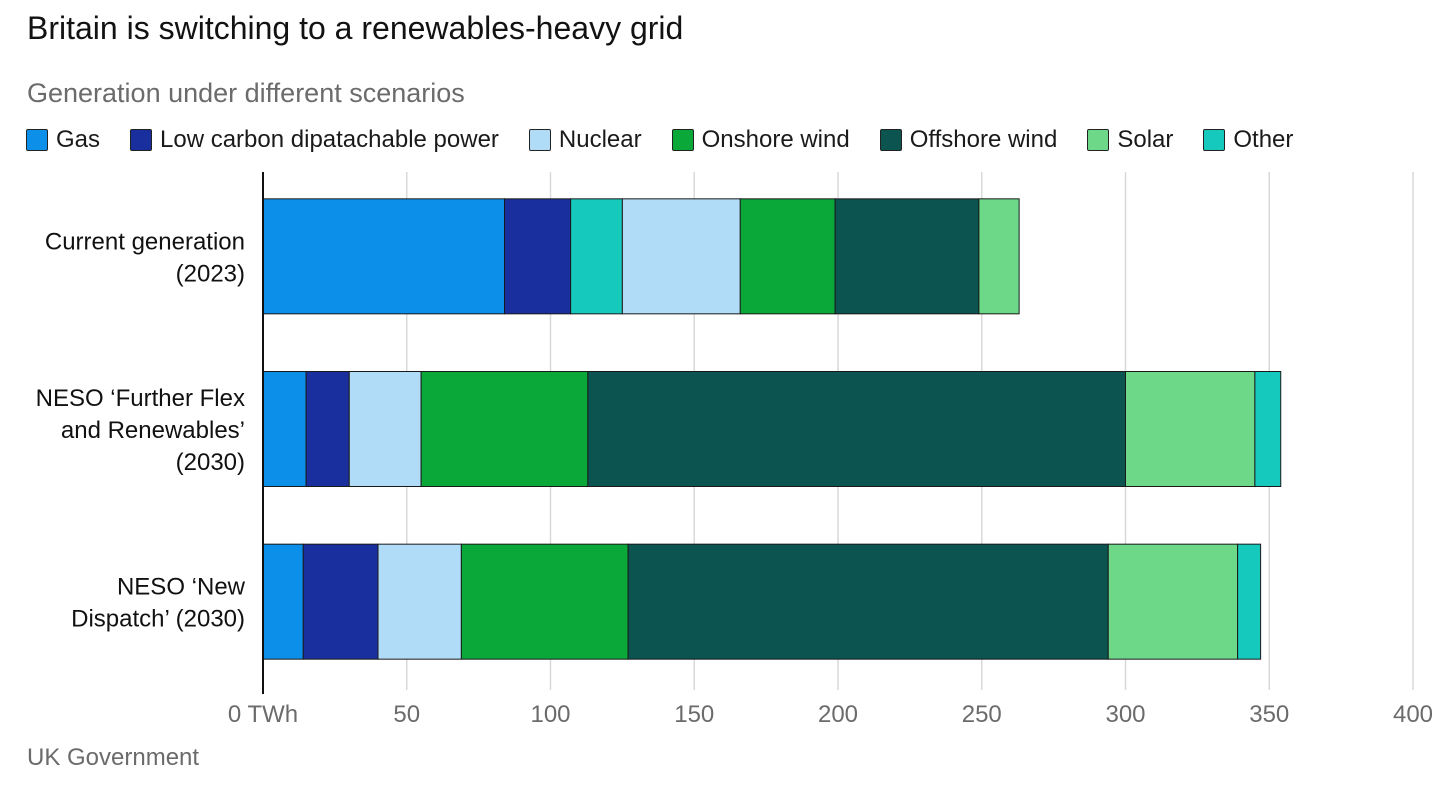 This screenshot has width=1456, height=797. What do you see at coordinates (329, 139) in the screenshot?
I see `legend-label: Low carbon dipatachable power` at bounding box center [329, 139].